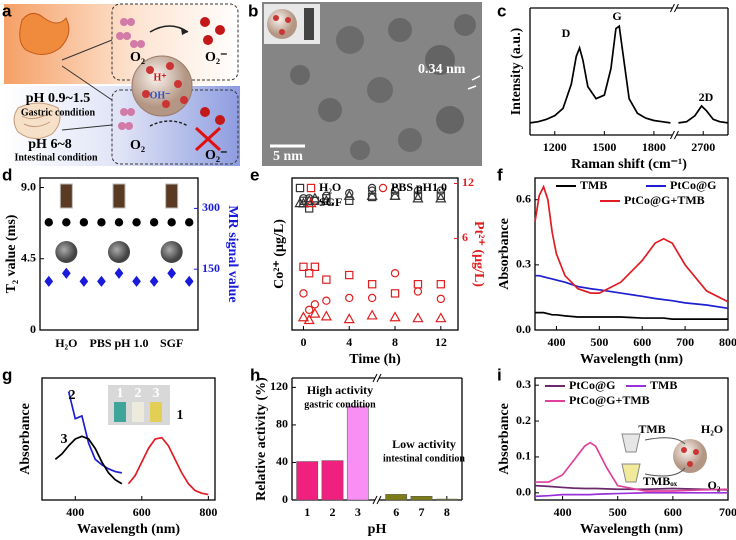 The height and width of the screenshot is (540, 736). I want to click on y-tick-label: 9.0, so click(28, 186).